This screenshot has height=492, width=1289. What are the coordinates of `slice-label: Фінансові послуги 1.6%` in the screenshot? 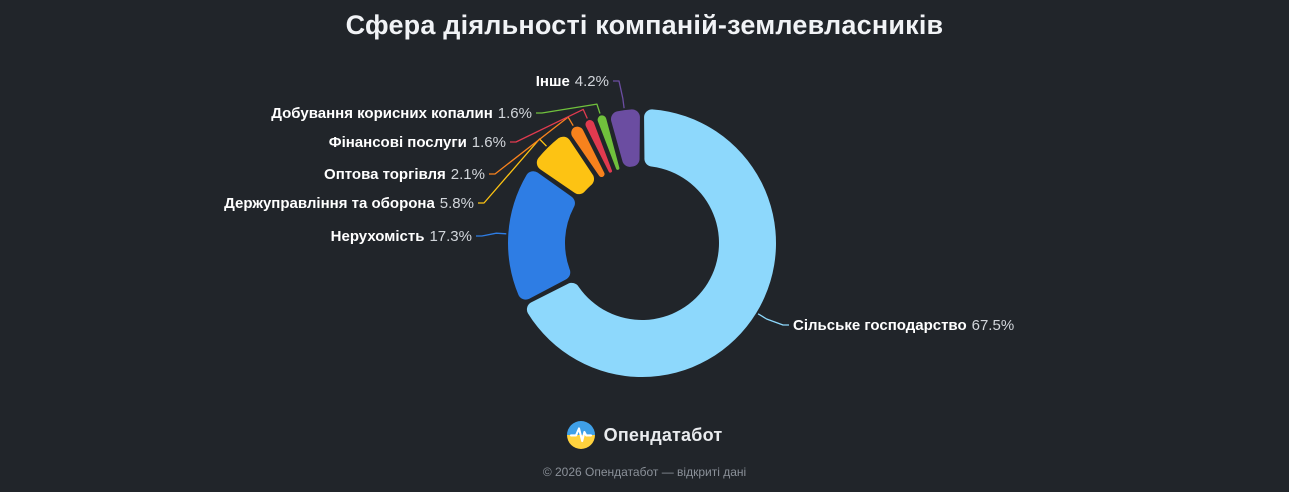 It's located at (417, 142).